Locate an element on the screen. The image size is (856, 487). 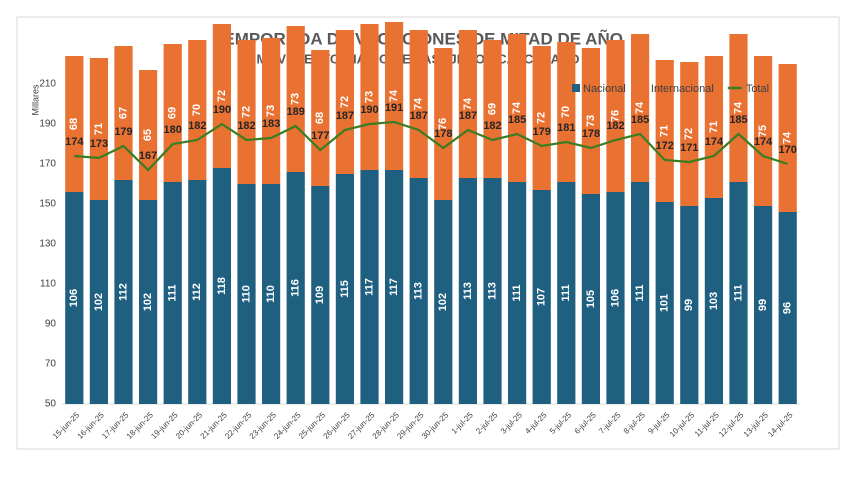
data-label: 103 is located at coordinates (714, 301).